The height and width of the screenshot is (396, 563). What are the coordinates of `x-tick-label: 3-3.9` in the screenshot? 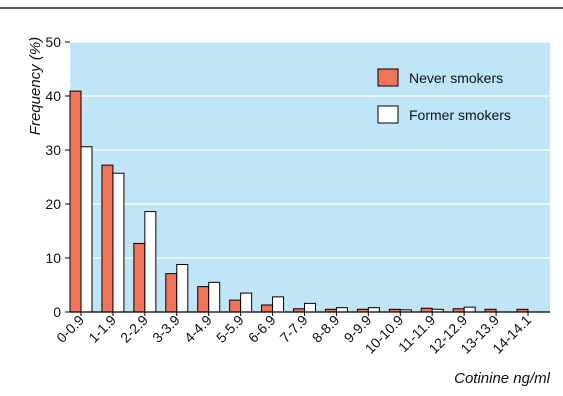 It's located at (166, 329).